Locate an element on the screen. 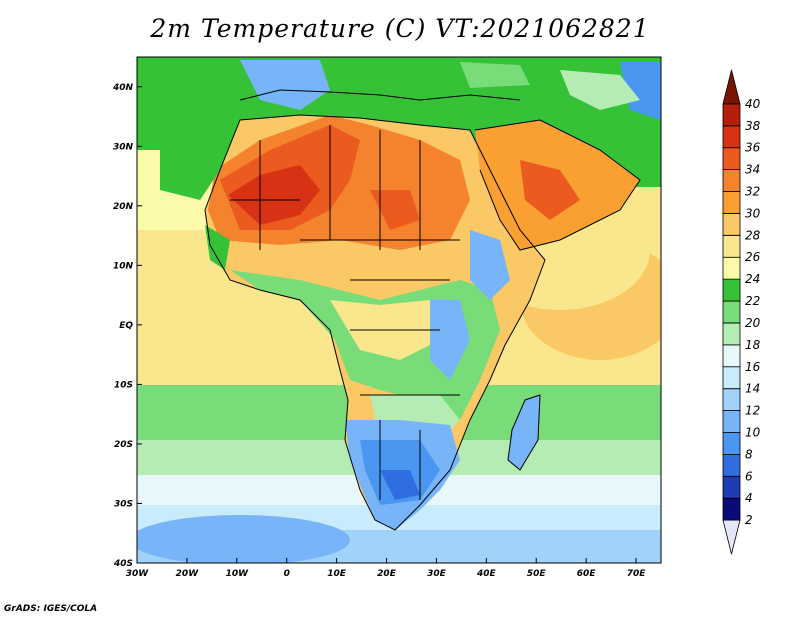 The height and width of the screenshot is (618, 800). colorbar-label: 16 is located at coordinates (753, 367).